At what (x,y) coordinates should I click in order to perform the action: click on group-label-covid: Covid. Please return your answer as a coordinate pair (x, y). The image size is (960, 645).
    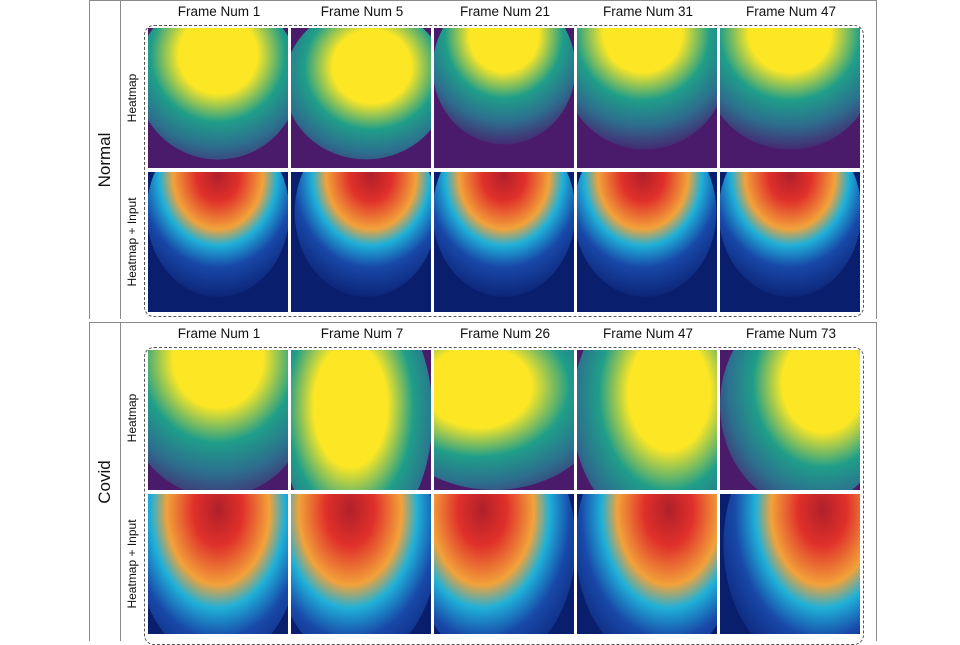
    Looking at the image, I should click on (105, 482).